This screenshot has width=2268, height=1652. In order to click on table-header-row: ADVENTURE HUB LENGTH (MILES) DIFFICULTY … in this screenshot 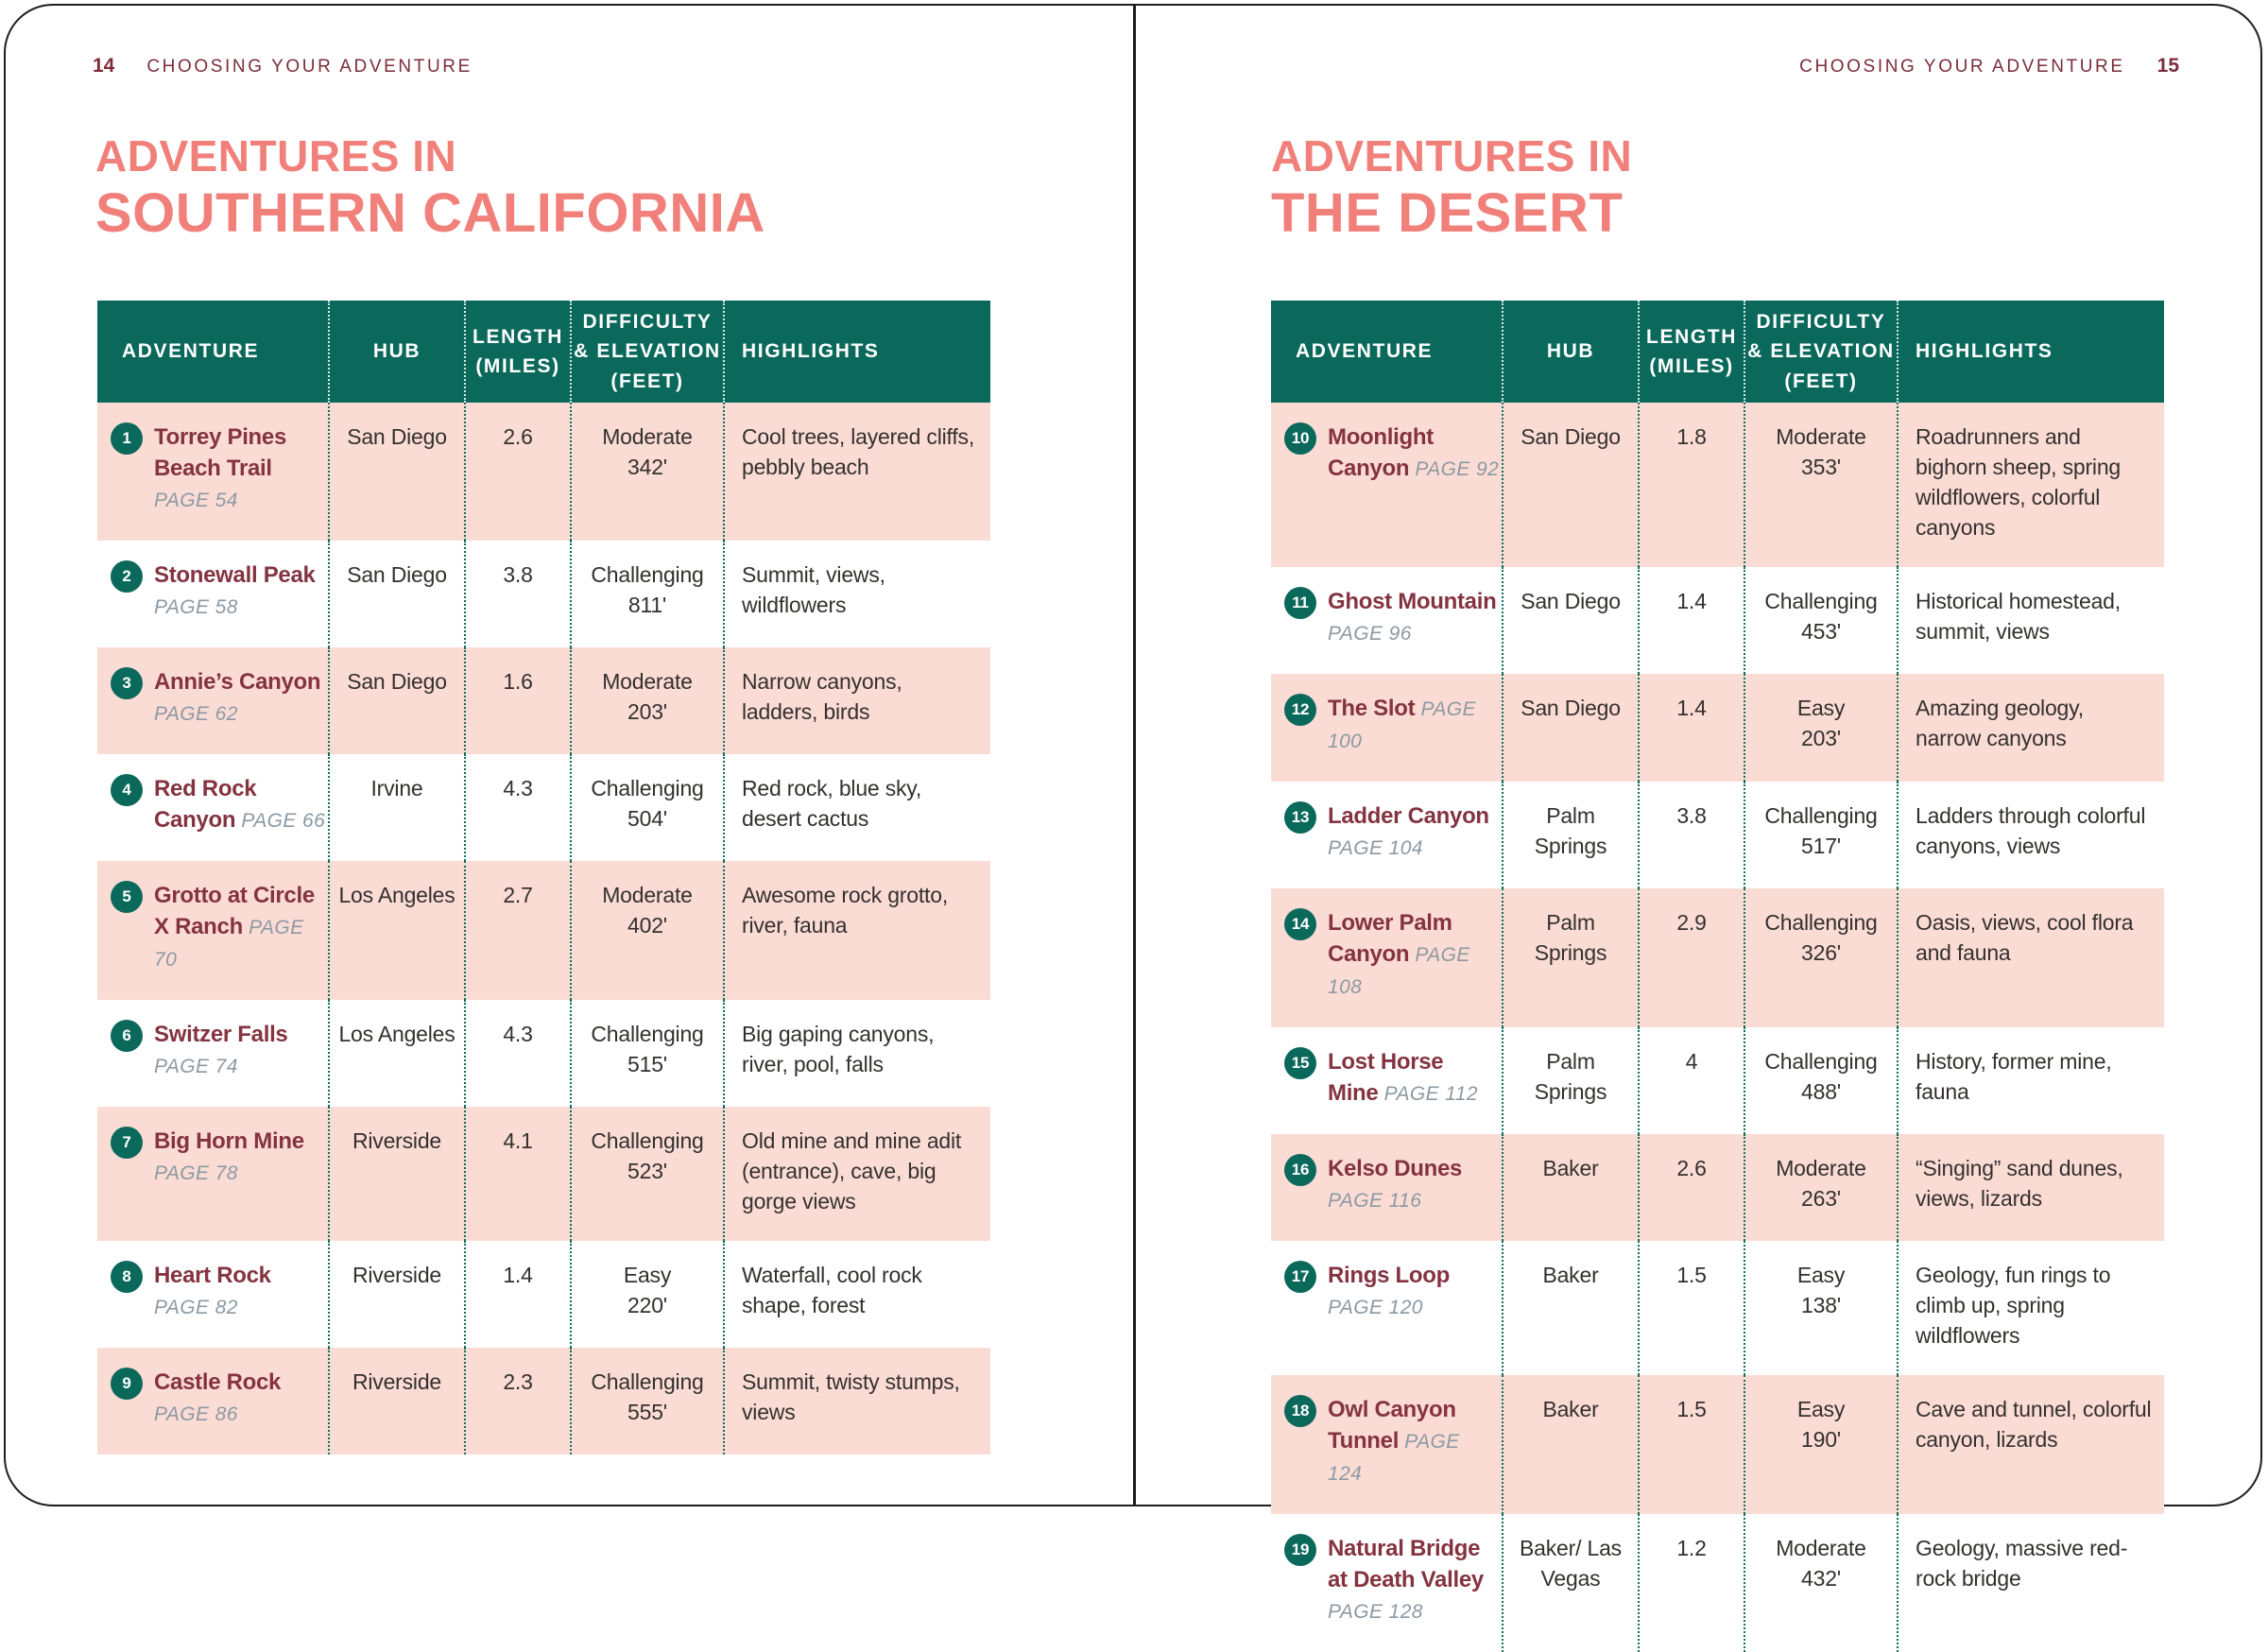, I will do `click(543, 352)`.